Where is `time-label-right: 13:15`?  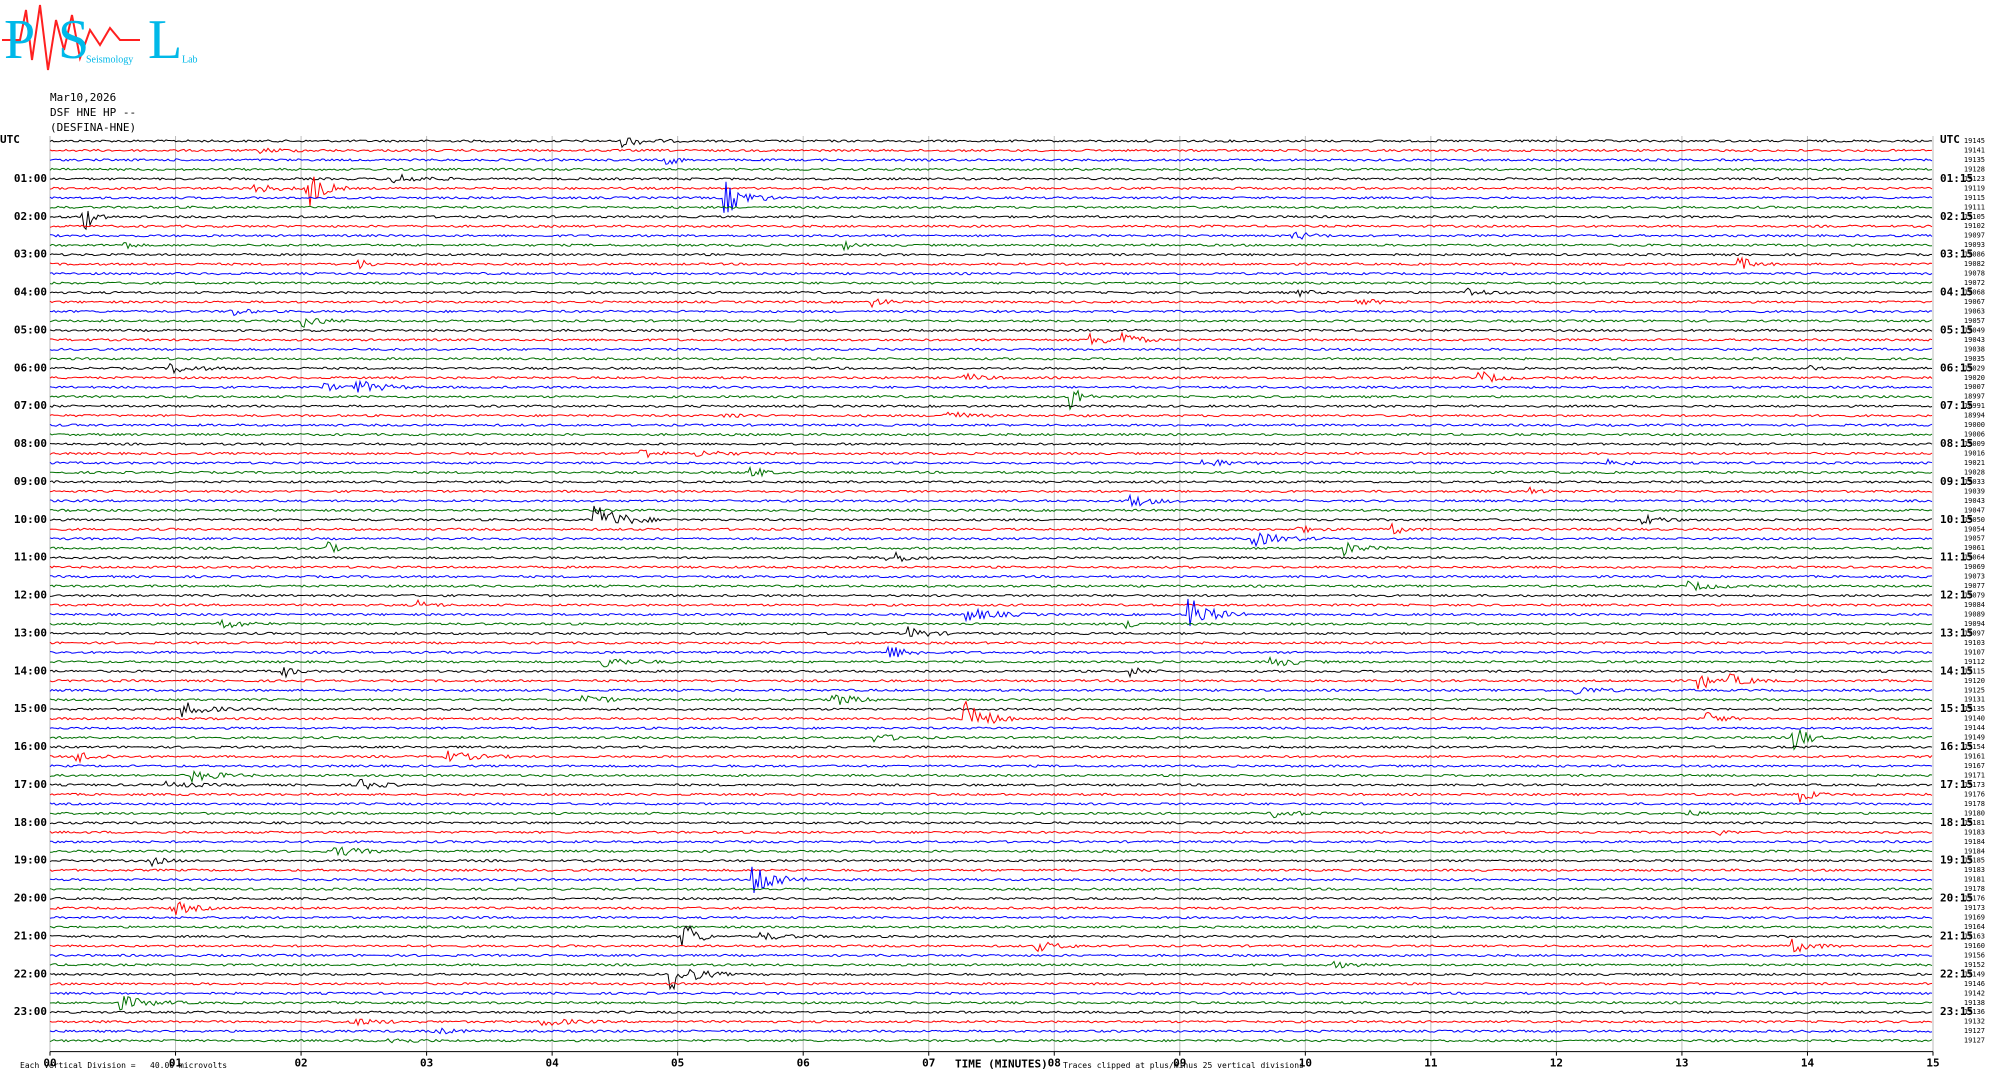 time-label-right: 13:15 is located at coordinates (1956, 632).